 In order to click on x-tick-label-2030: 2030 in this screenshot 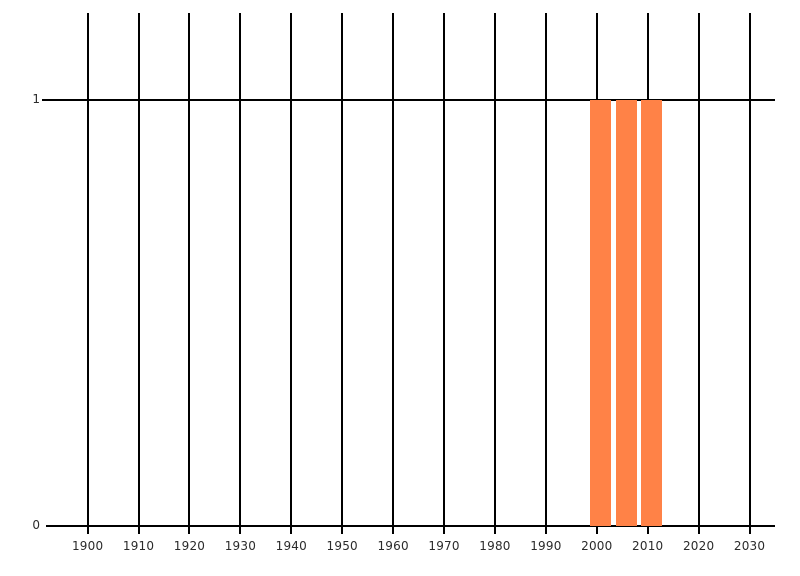, I will do `click(749, 546)`.